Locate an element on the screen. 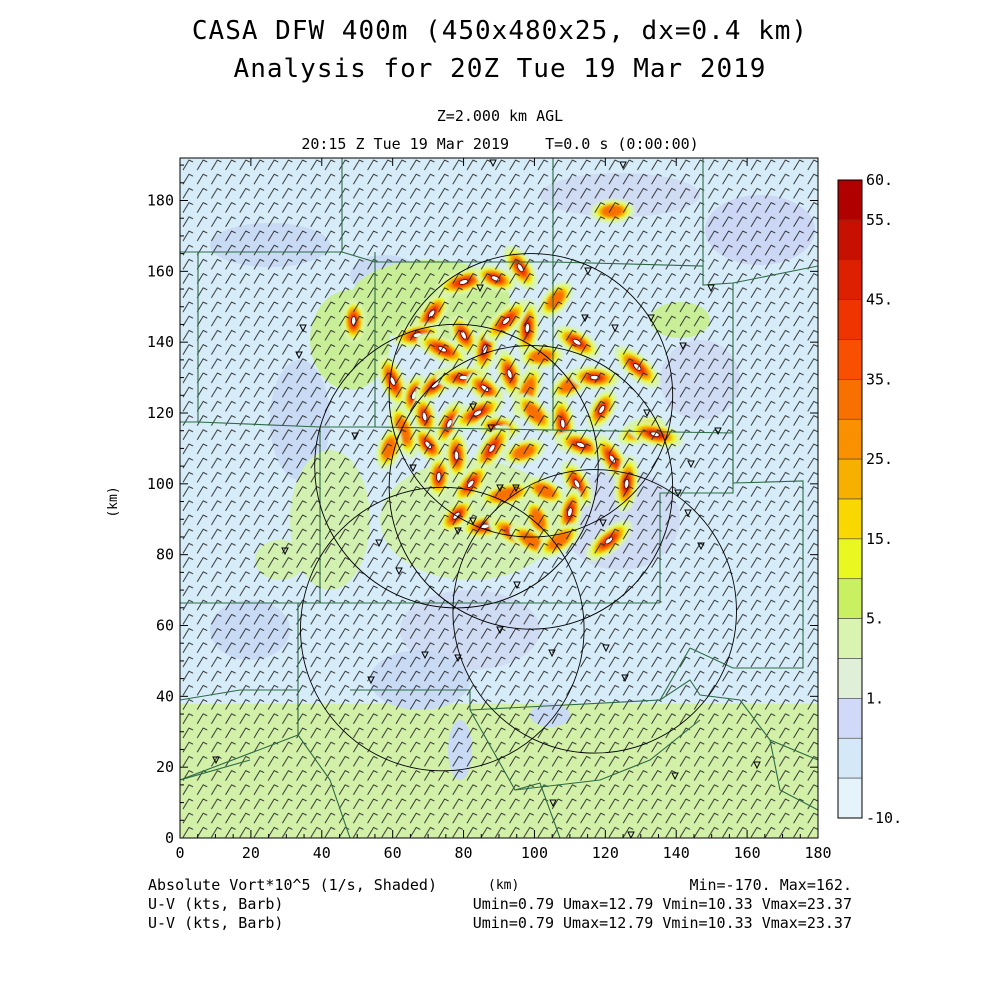  x-tick-label: 100 is located at coordinates (534, 853).